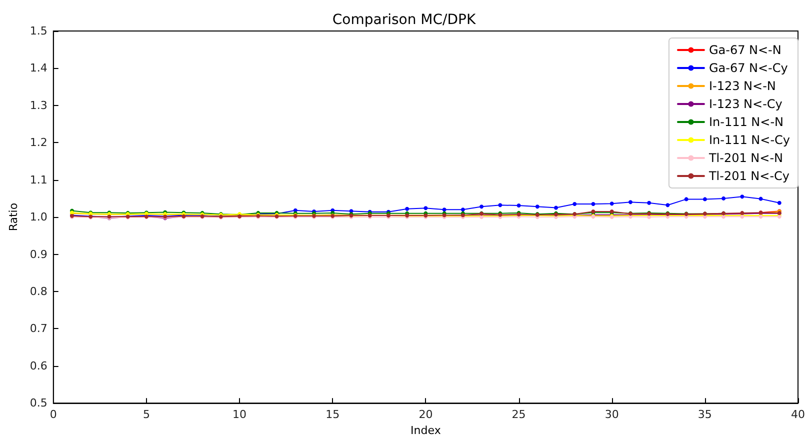  What do you see at coordinates (146, 415) in the screenshot?
I see `x-tick-label: 5` at bounding box center [146, 415].